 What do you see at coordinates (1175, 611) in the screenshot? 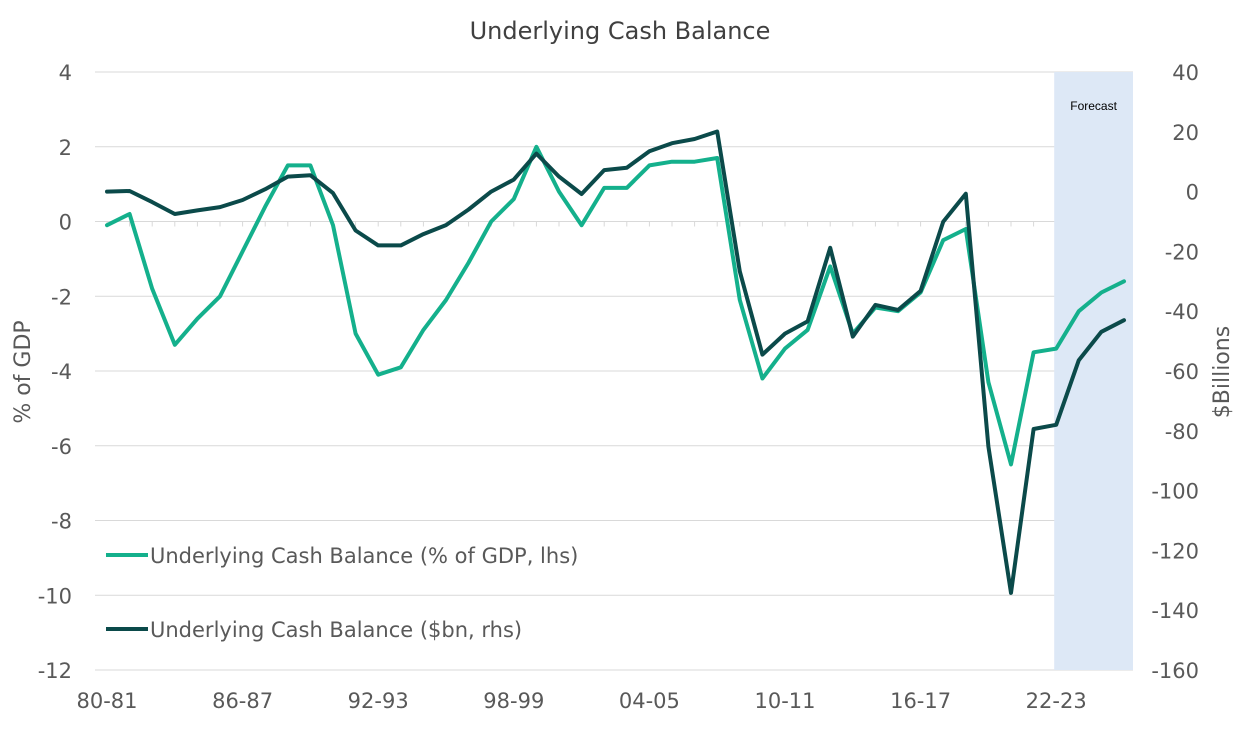
I see `right-tick-label: -140` at bounding box center [1175, 611].